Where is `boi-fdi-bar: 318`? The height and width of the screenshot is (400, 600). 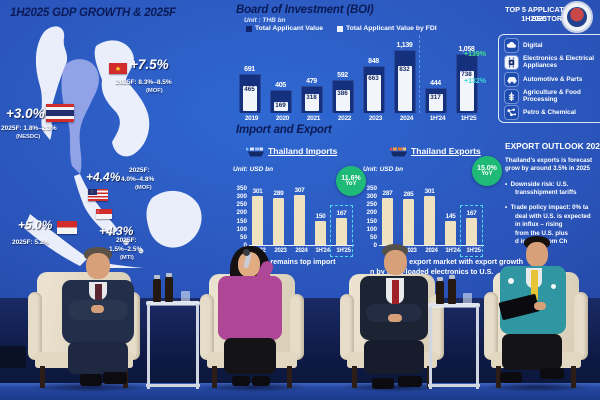
boi-fdi-bar: 318 is located at coordinates (311, 102).